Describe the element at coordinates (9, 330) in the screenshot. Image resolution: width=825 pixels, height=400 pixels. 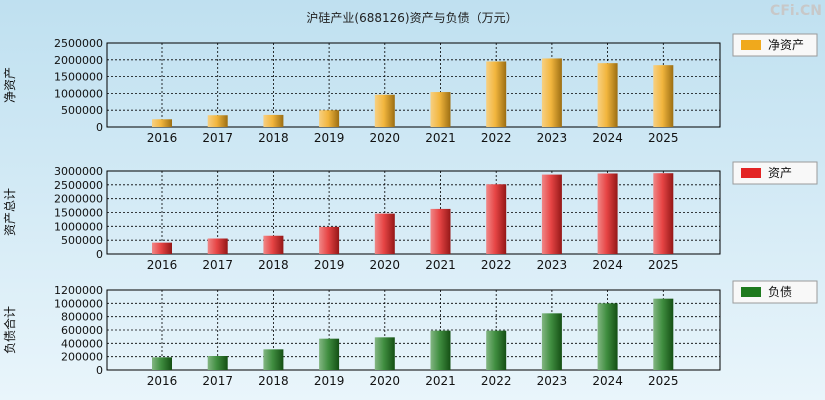
I see `y-axis-label: 负债合计` at that location.